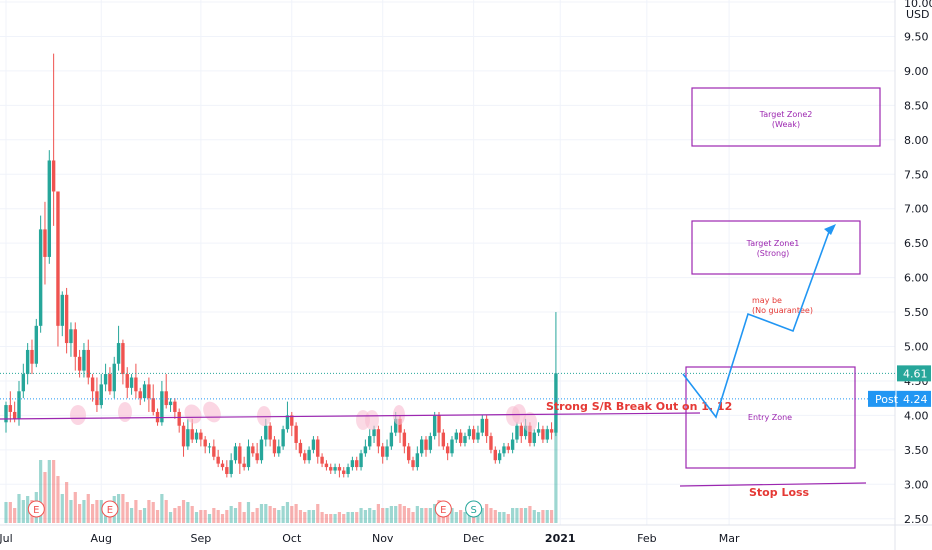 Image resolution: width=932 pixels, height=550 pixels. What do you see at coordinates (767, 300) in the screenshot?
I see `maybe-annotation: may be` at bounding box center [767, 300].